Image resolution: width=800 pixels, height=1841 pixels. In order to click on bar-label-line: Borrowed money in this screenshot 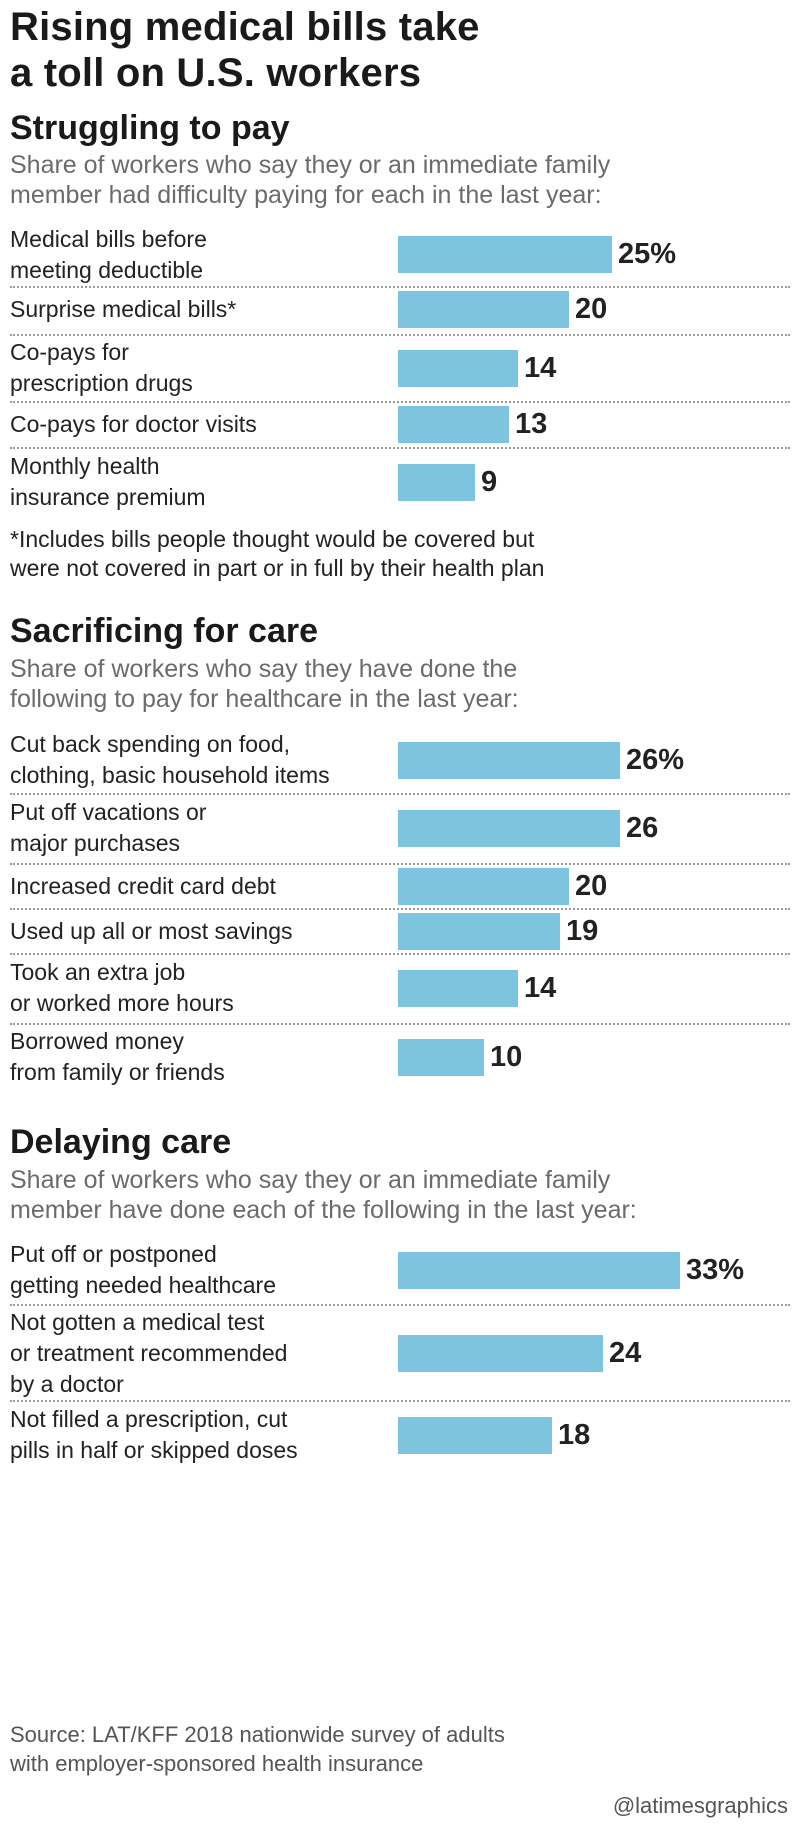, I will do `click(97, 1041)`.